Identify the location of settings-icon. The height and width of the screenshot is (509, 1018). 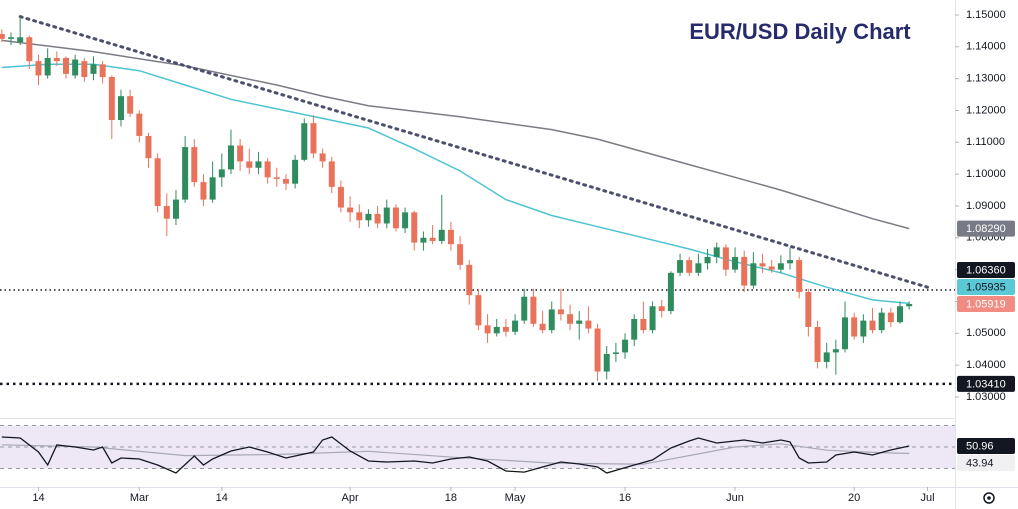
(989, 498).